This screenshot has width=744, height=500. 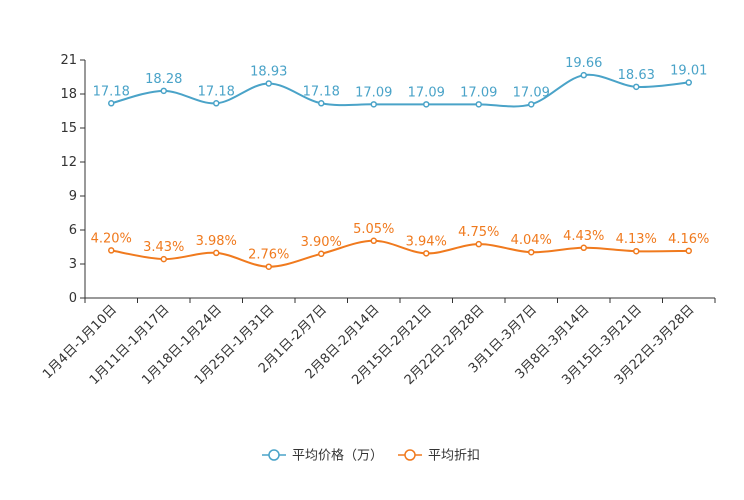 I want to click on data-label: 5.05%, so click(x=373, y=229).